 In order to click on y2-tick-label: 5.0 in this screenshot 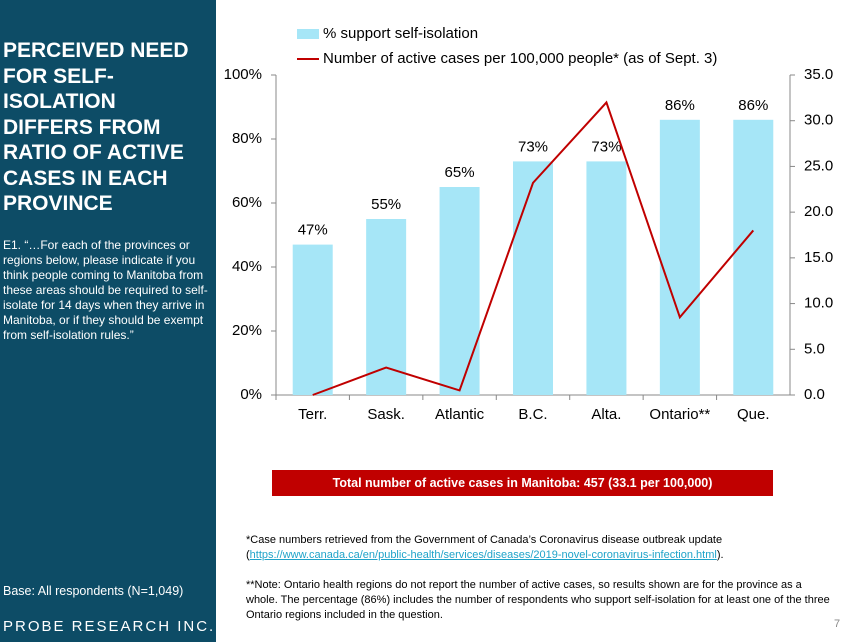, I will do `click(814, 348)`.